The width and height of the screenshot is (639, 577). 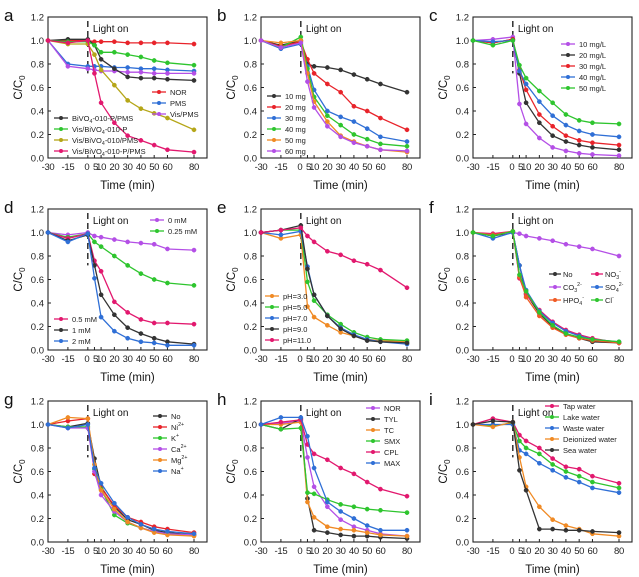 What do you see at coordinates (592, 88) in the screenshot?
I see `legend-label-part: 50 mg/L` at bounding box center [592, 88].